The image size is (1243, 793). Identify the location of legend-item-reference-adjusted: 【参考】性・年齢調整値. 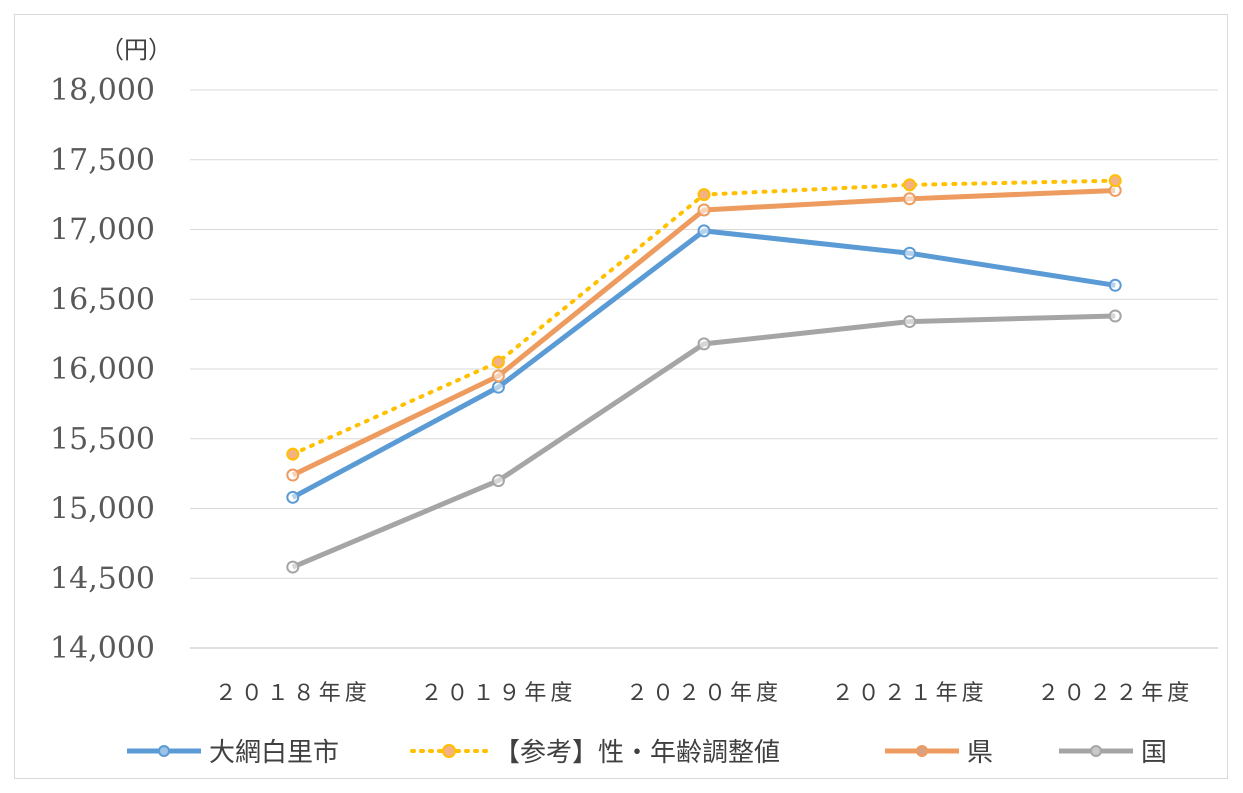
(595, 750).